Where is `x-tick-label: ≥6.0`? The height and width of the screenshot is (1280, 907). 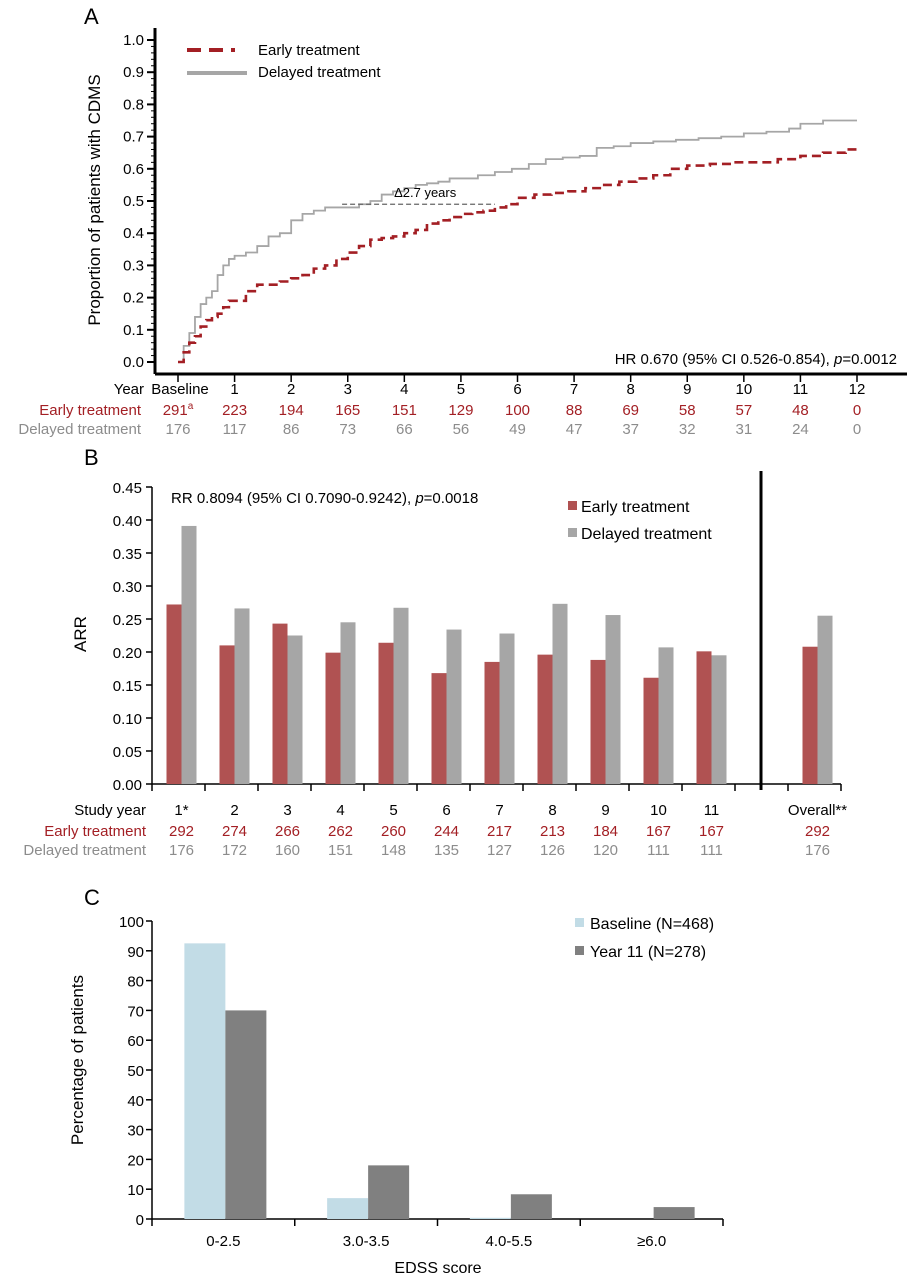
x-tick-label: ≥6.0 is located at coordinates (651, 1241).